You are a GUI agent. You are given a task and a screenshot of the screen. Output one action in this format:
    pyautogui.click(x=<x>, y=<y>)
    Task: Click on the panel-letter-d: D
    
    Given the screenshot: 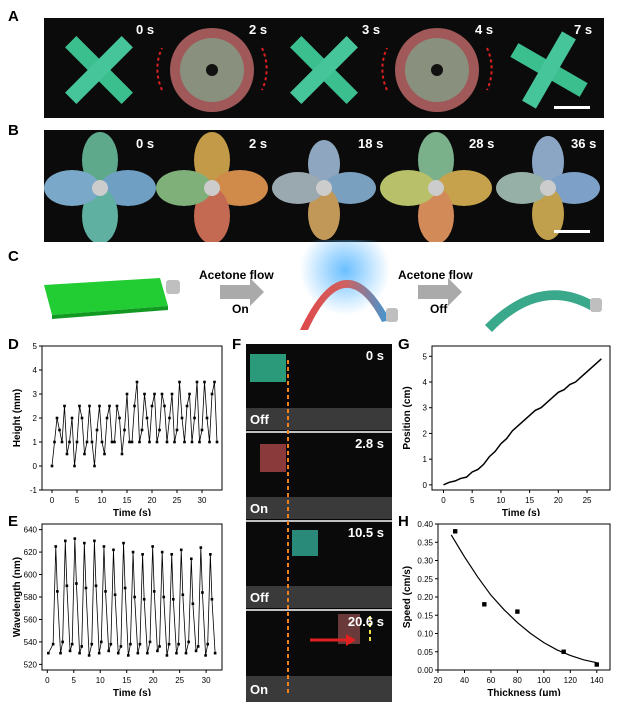 What is the action you would take?
    pyautogui.click(x=13, y=344)
    